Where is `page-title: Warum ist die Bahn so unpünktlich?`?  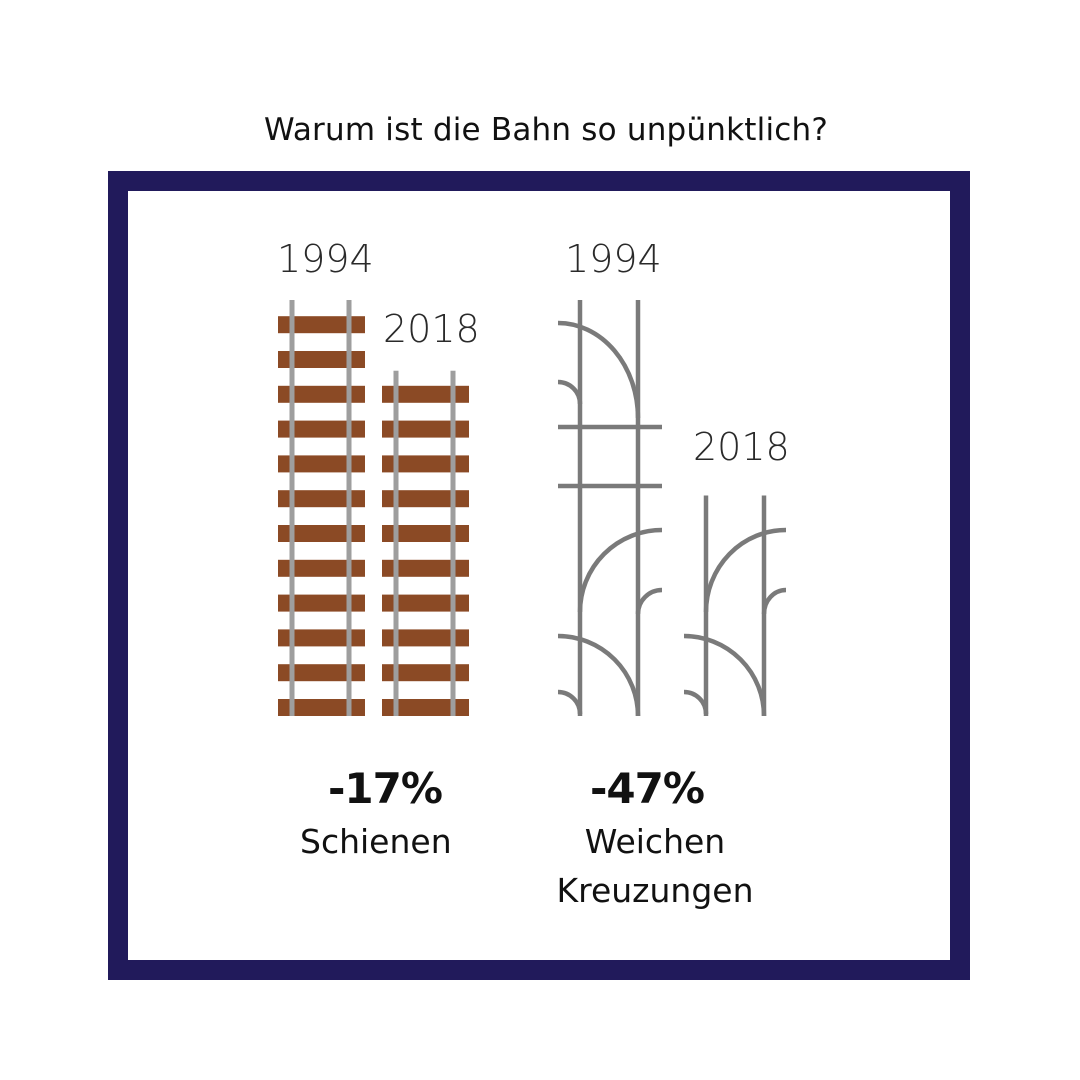 page-title: Warum ist die Bahn so unpünktlich? is located at coordinates (546, 130).